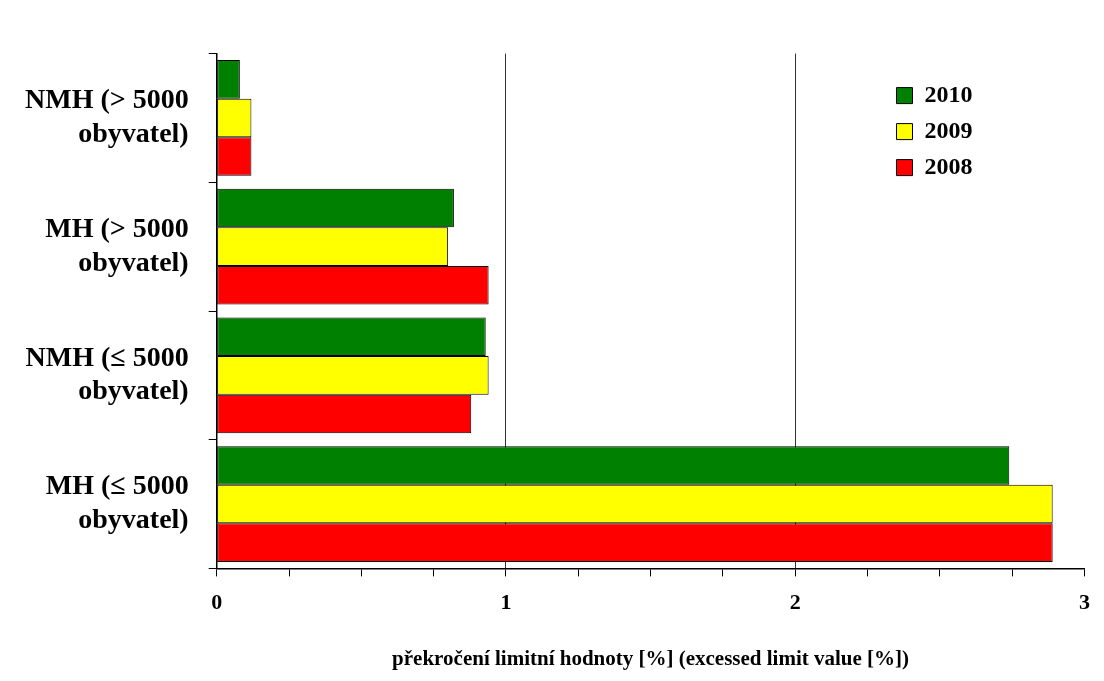 This screenshot has width=1104, height=681. Describe the element at coordinates (948, 93) in the screenshot. I see `legend-label: 2010` at that location.